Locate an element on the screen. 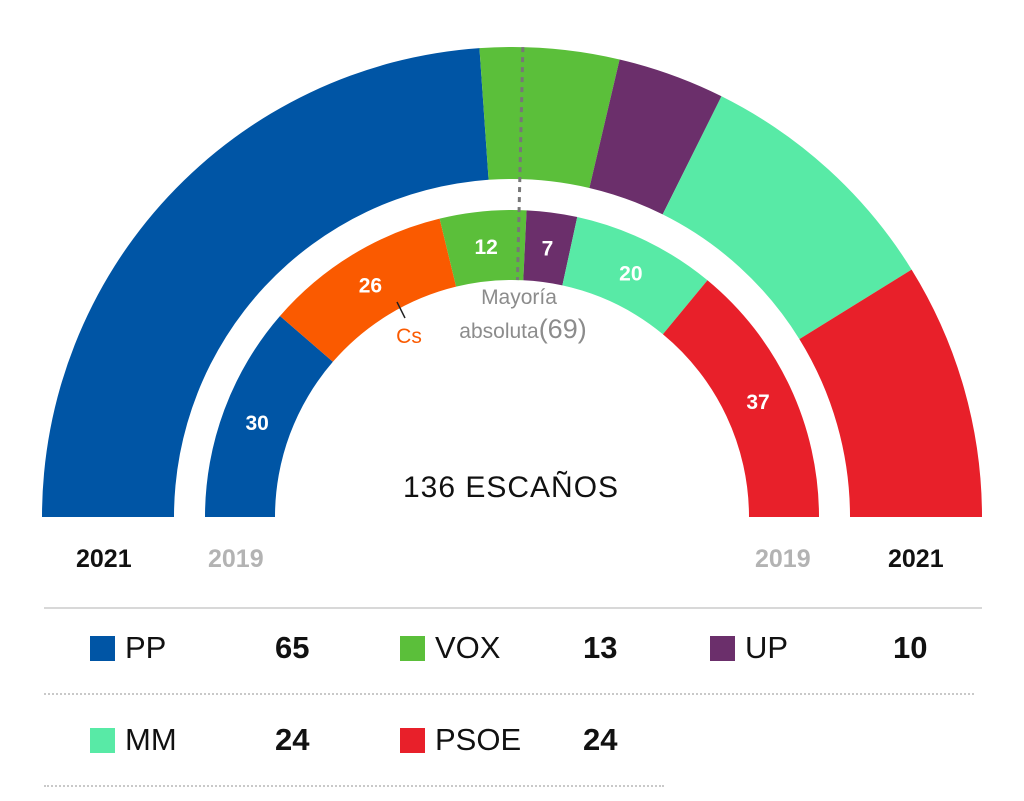 The width and height of the screenshot is (1024, 801). legend-swatch-up is located at coordinates (722, 648).